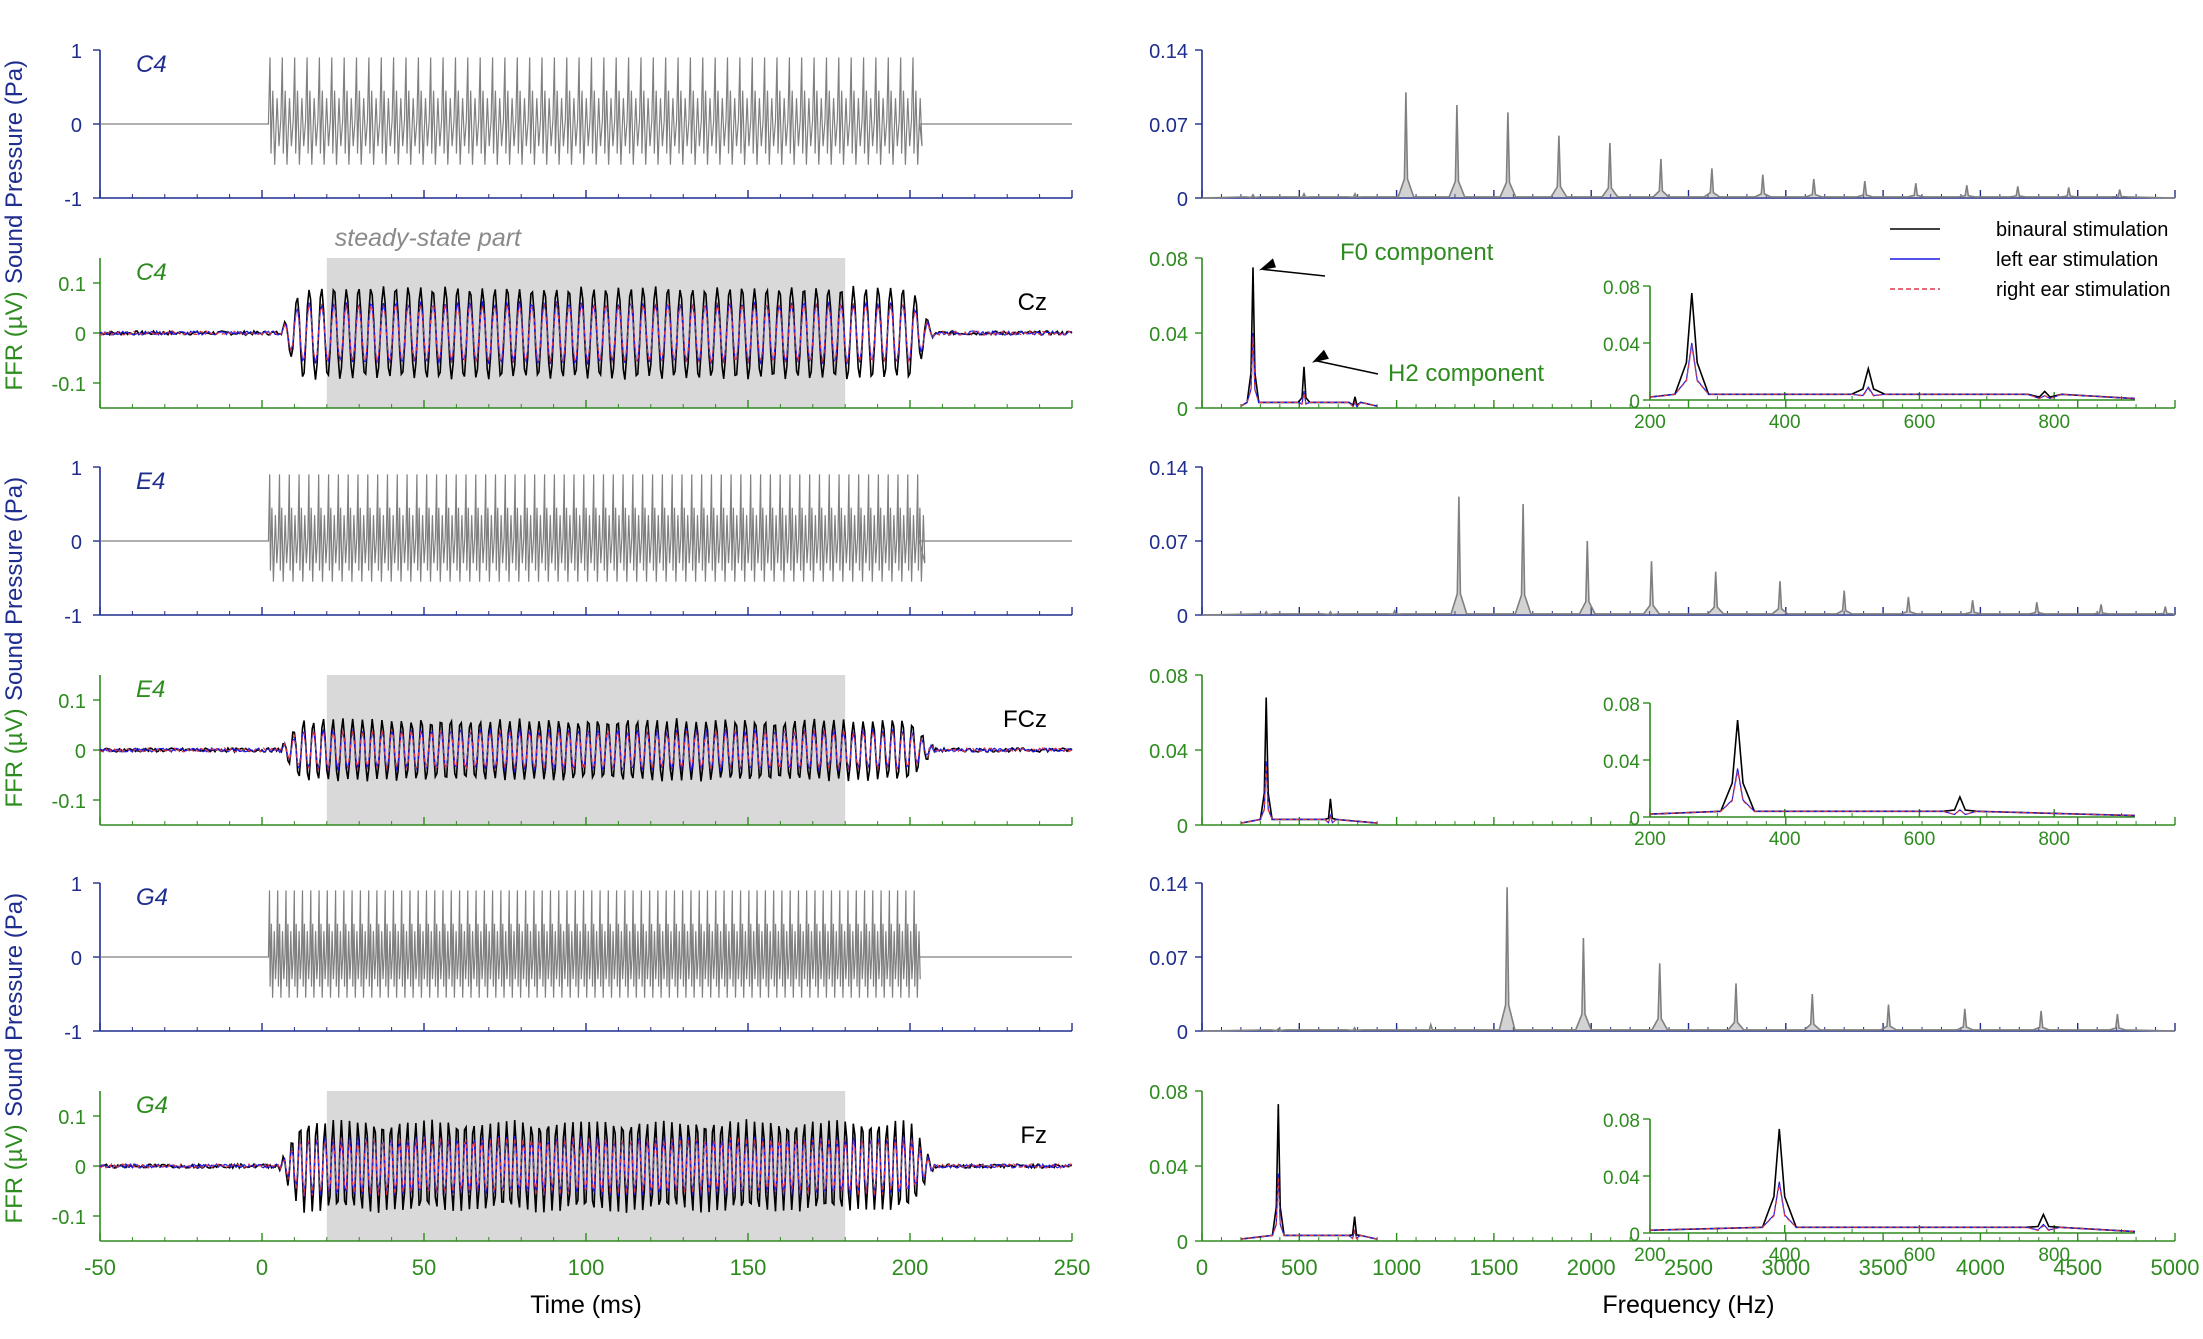 This screenshot has width=2203, height=1339. I want to click on stim-G4-y-tick-label: 0, so click(76, 959).